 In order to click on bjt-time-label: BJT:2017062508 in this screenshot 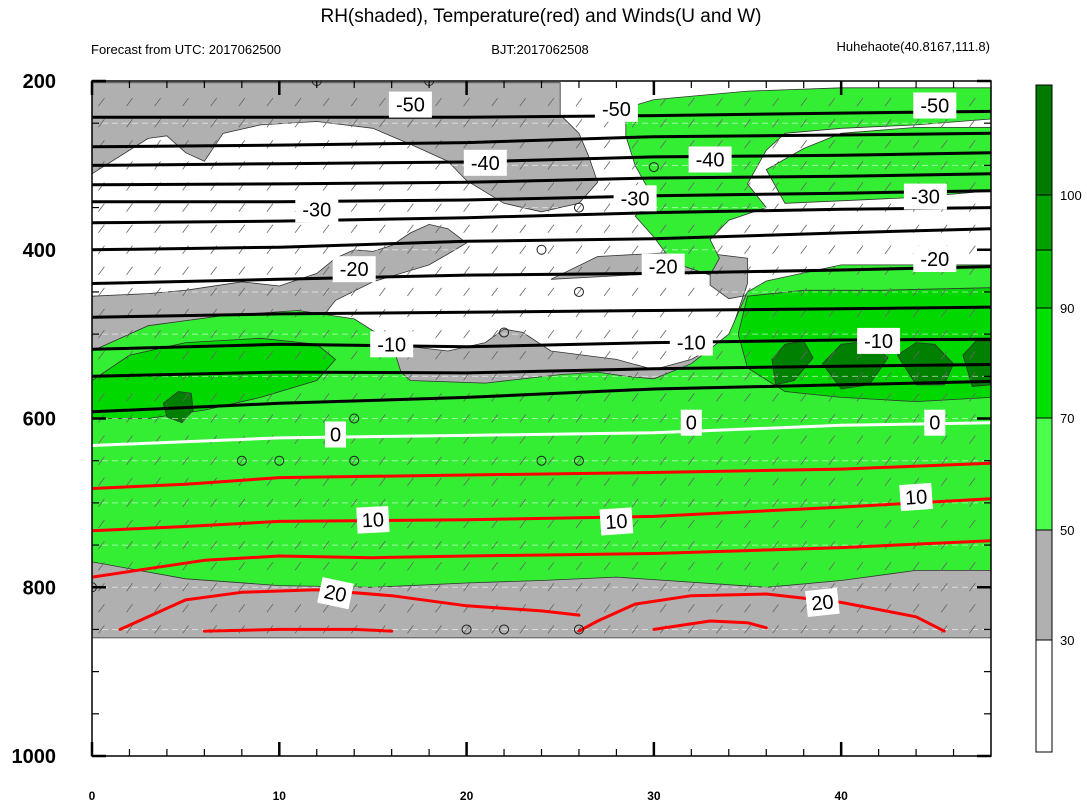, I will do `click(540, 49)`.